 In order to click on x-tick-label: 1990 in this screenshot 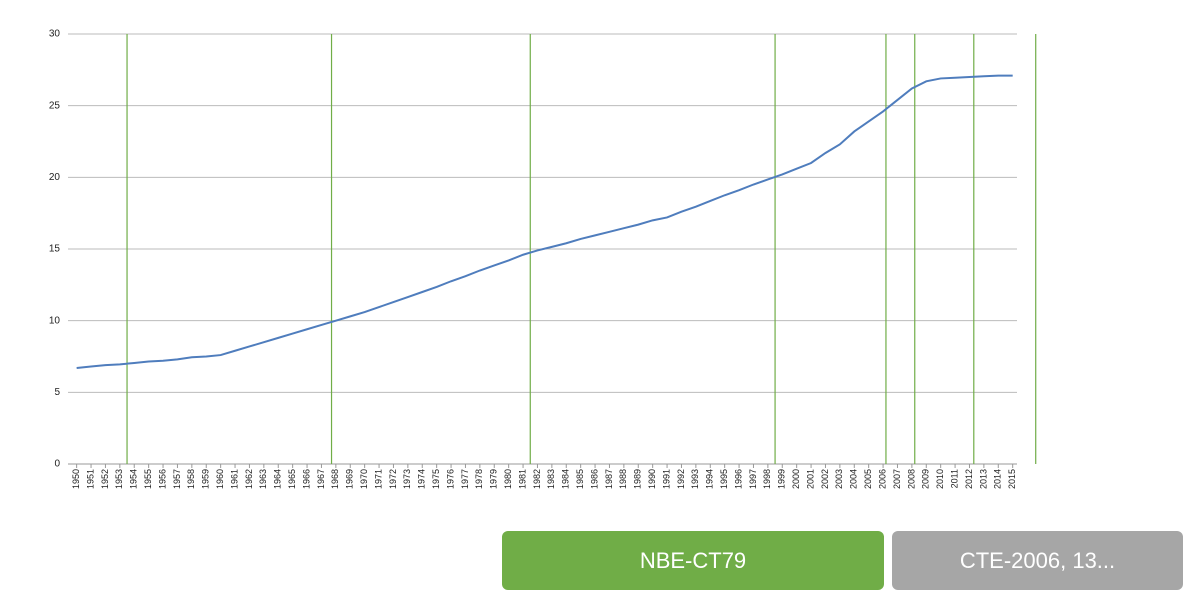, I will do `click(652, 479)`.